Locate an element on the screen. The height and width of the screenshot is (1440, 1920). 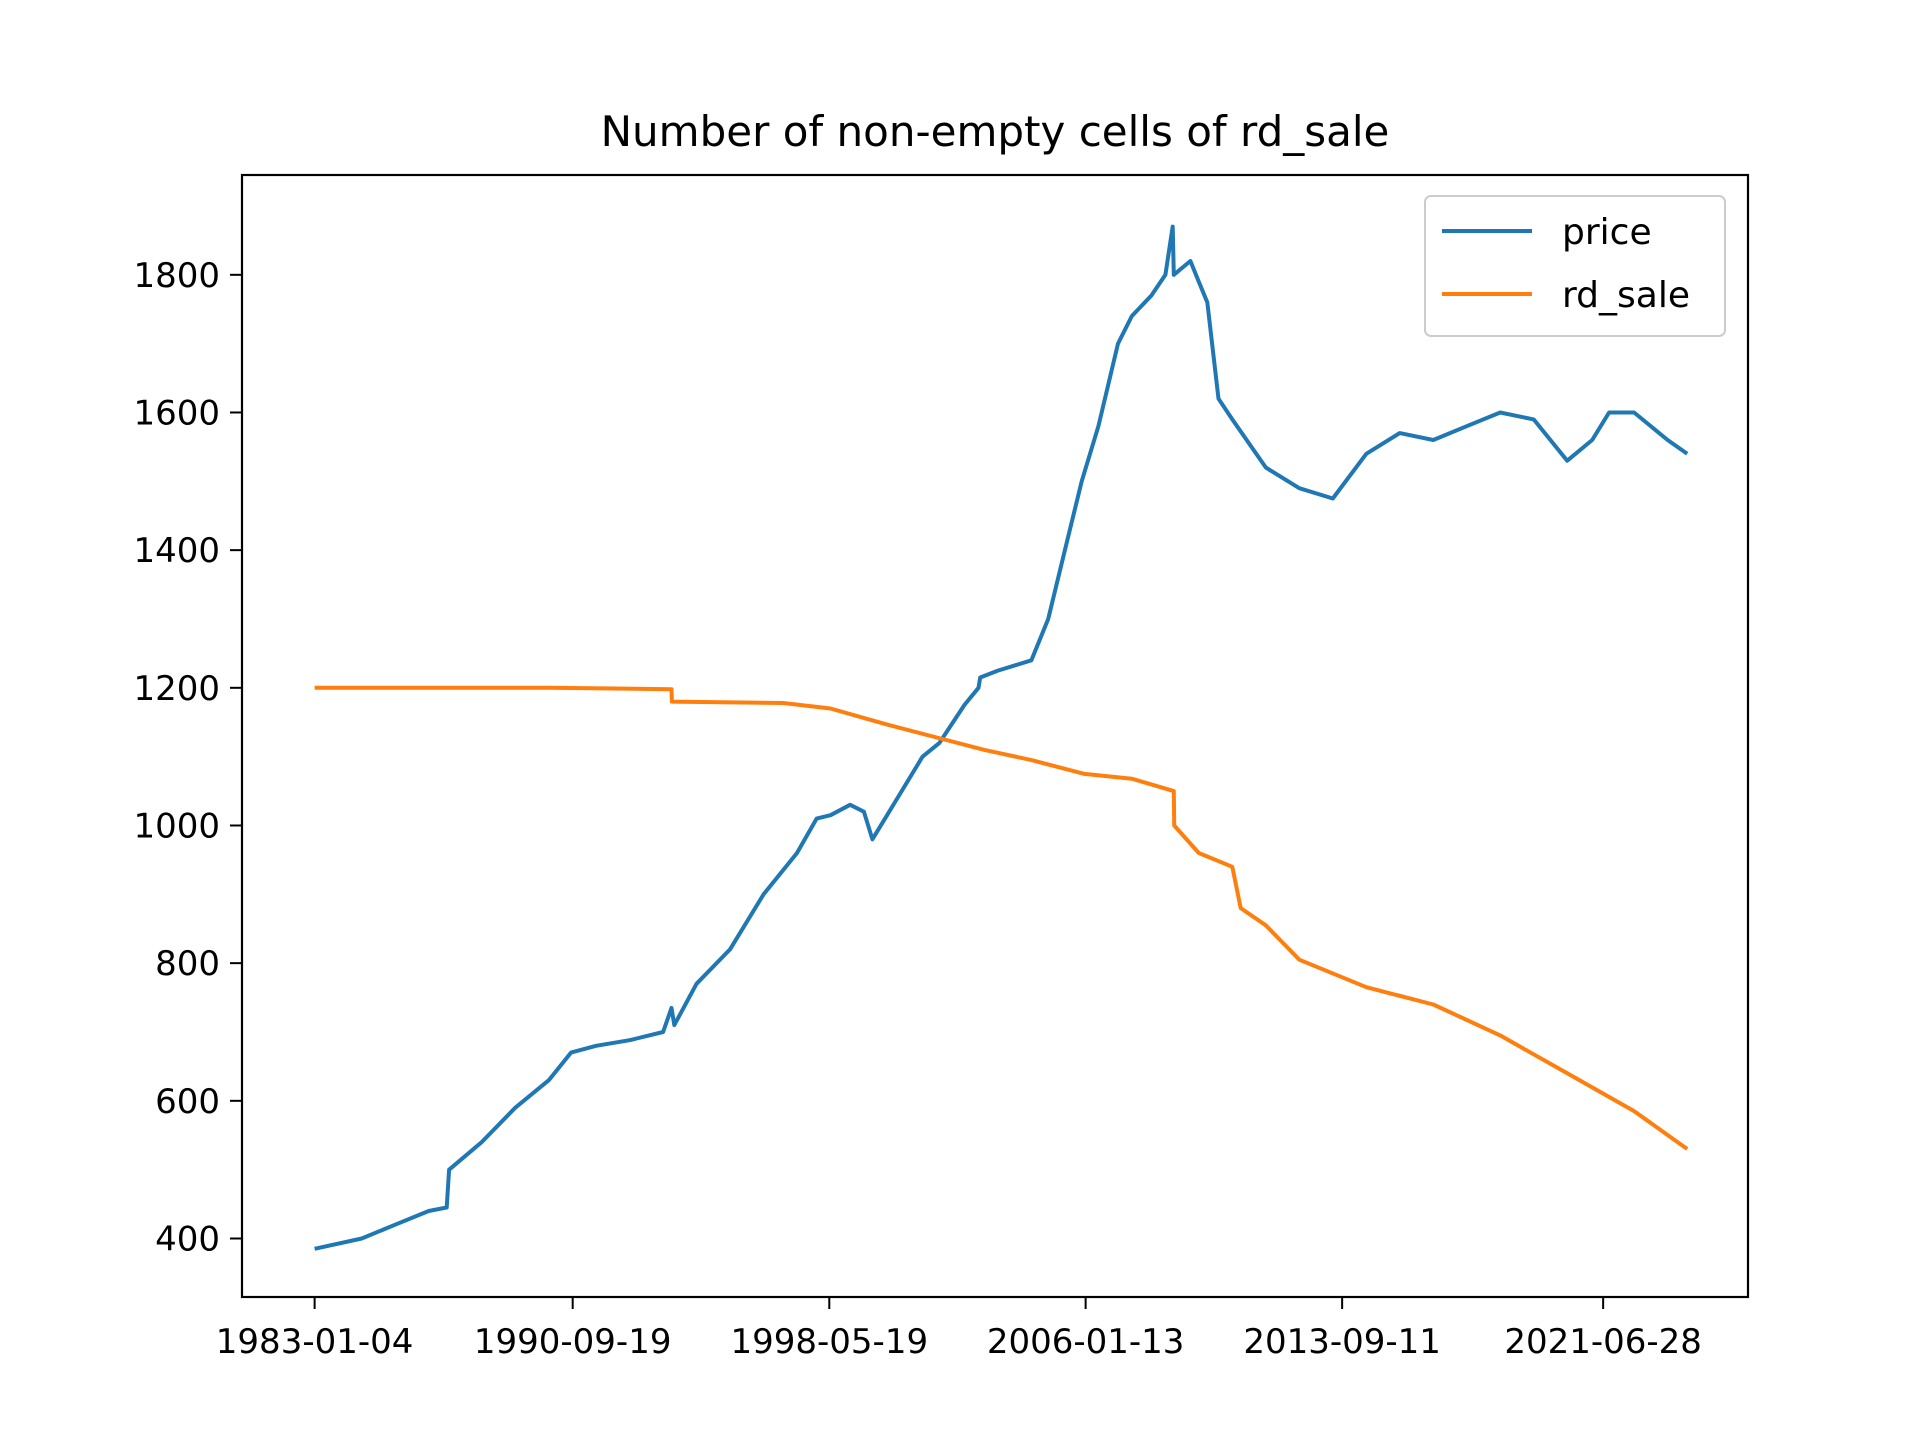
x-tick-label: 1990-09-19 is located at coordinates (573, 1342).